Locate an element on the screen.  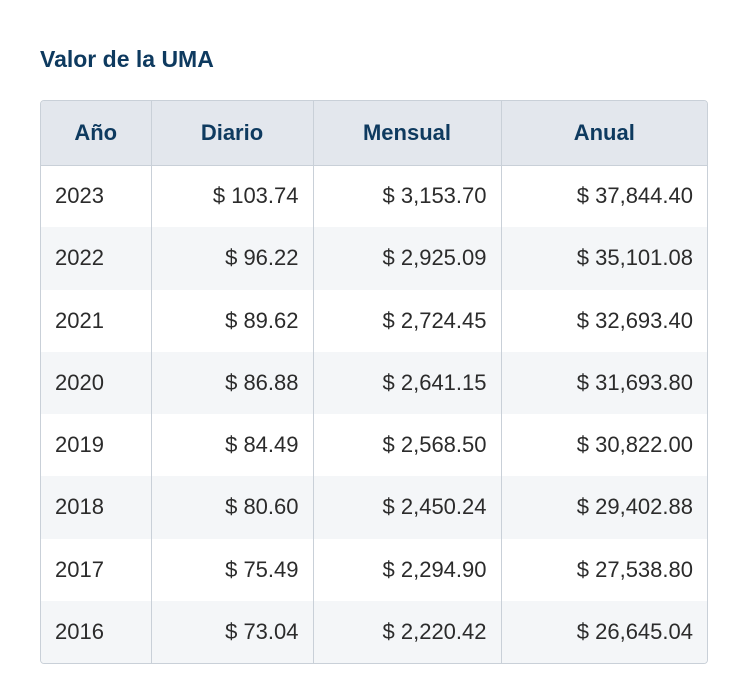
table-row: 2019 $ 84.49 $ 2,568.50 $ 30,822.00 is located at coordinates (374, 445).